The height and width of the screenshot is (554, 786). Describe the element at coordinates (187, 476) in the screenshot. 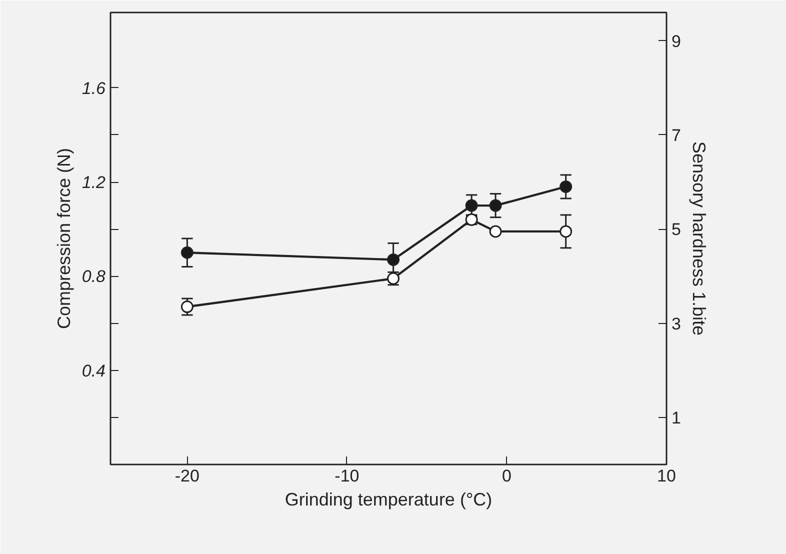

I see `x-tick-label: -20` at that location.